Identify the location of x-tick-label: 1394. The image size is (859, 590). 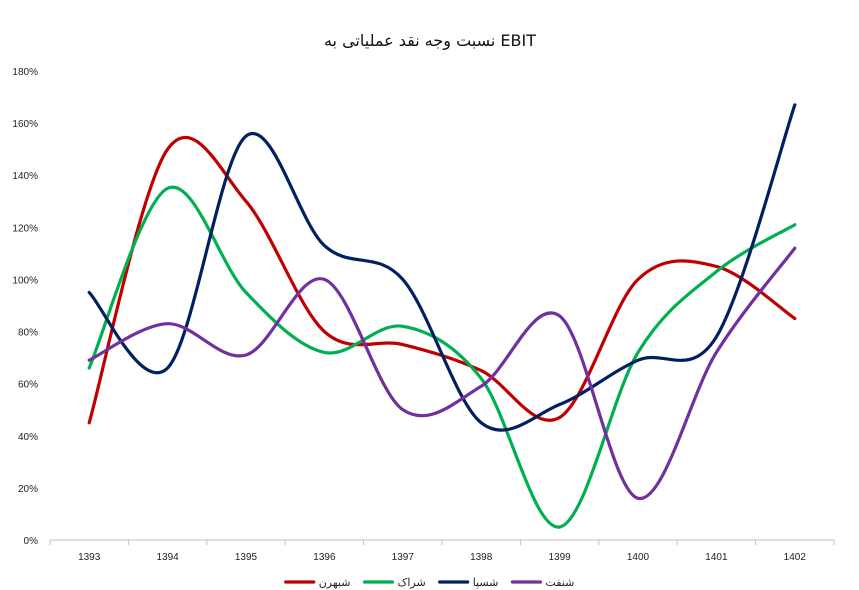
(167, 557).